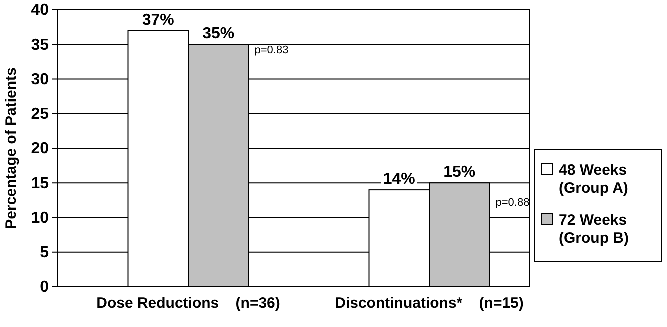  Describe the element at coordinates (40, 11) in the screenshot. I see `y-tick-label: 40` at that location.